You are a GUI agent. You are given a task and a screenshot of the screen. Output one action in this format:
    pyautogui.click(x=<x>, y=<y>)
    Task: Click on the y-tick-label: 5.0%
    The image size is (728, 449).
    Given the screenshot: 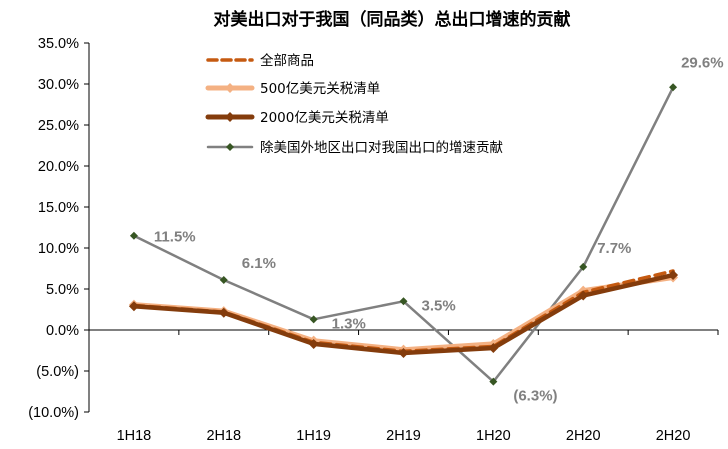 What is the action you would take?
    pyautogui.click(x=62, y=290)
    